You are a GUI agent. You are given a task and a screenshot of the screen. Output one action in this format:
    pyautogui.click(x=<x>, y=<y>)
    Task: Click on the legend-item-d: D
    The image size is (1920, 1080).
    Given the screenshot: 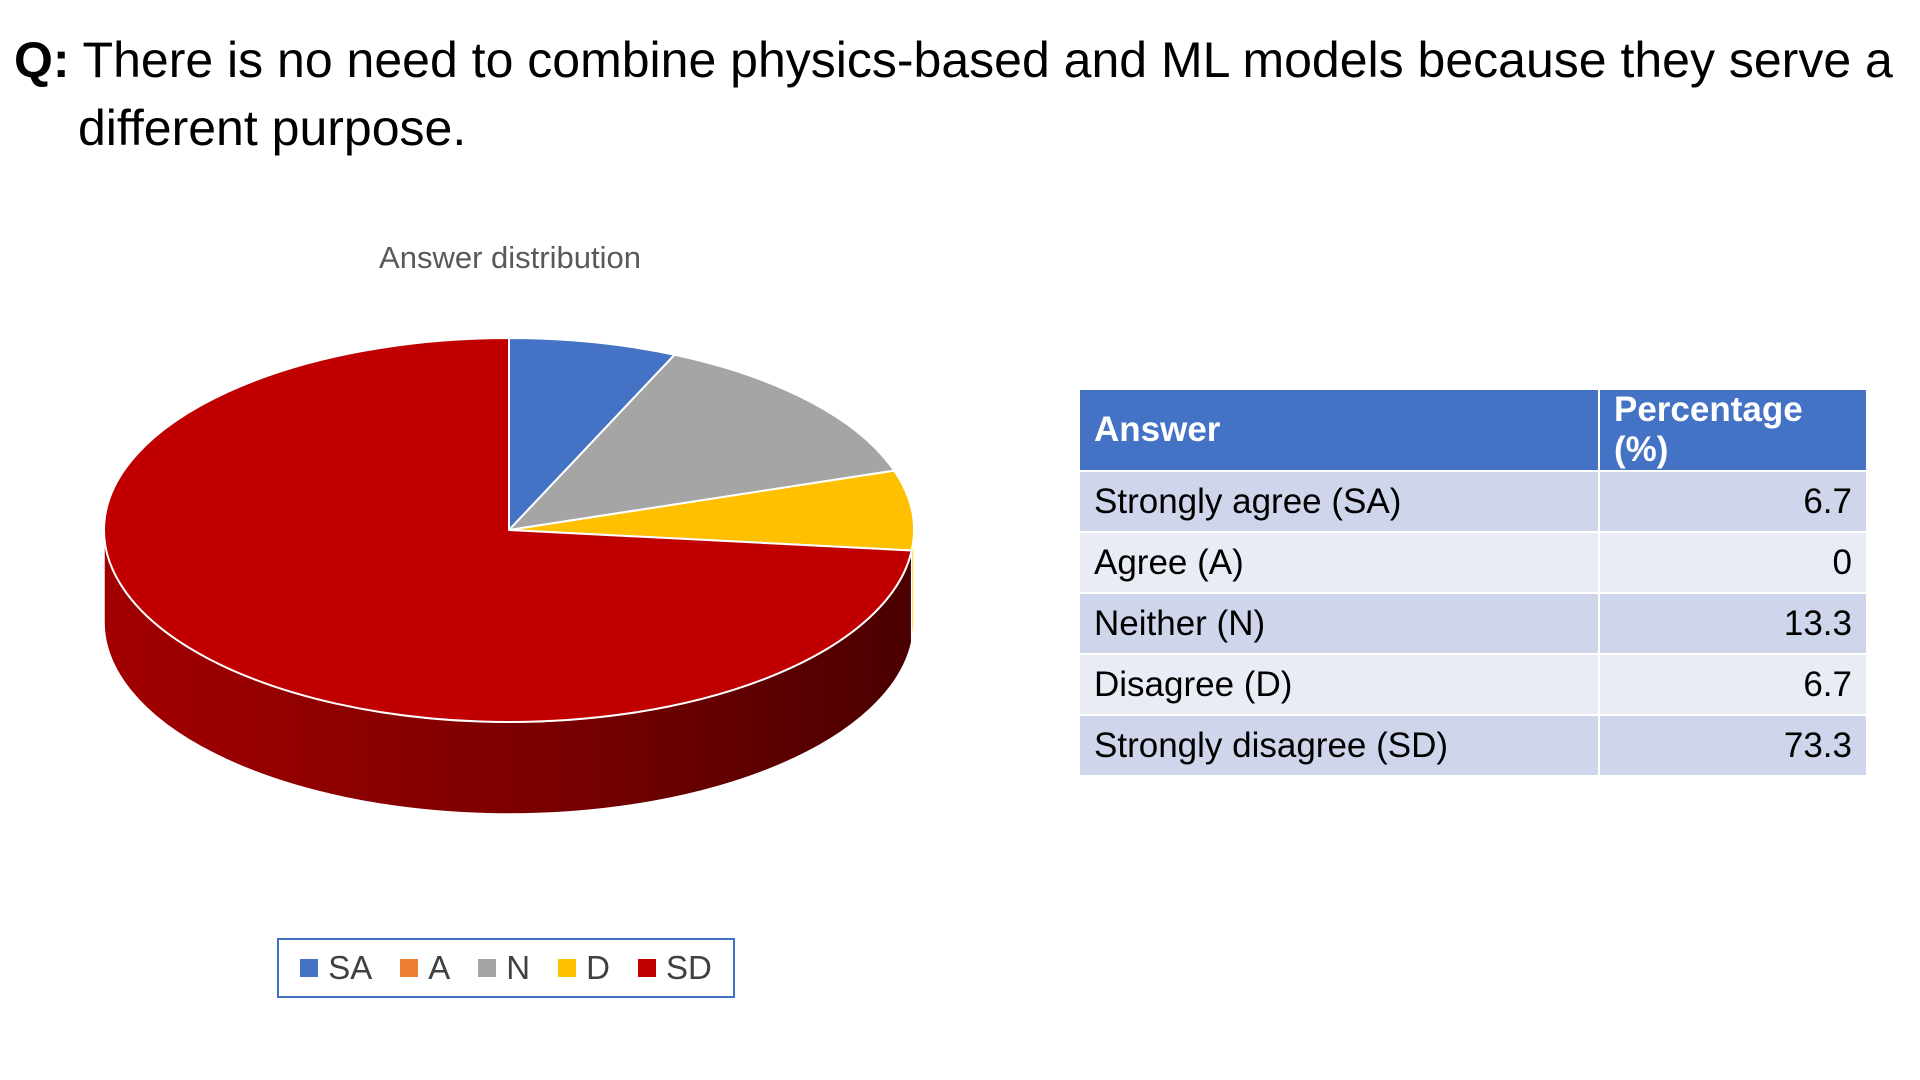 What is the action you would take?
    pyautogui.click(x=584, y=968)
    